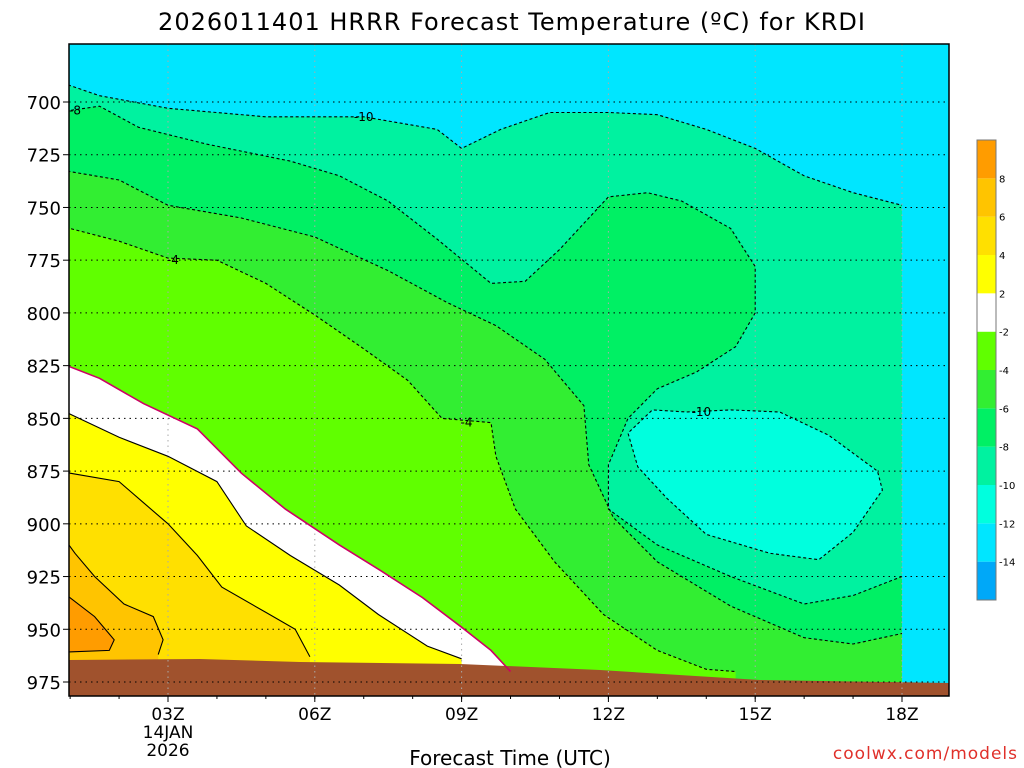 Image resolution: width=1024 pixels, height=768 pixels. Describe the element at coordinates (44, 367) in the screenshot. I see `y-tick-label: 825` at that location.